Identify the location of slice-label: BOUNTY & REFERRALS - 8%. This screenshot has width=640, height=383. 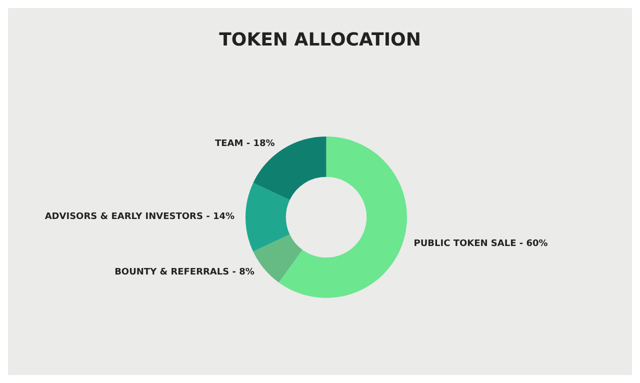
(184, 272).